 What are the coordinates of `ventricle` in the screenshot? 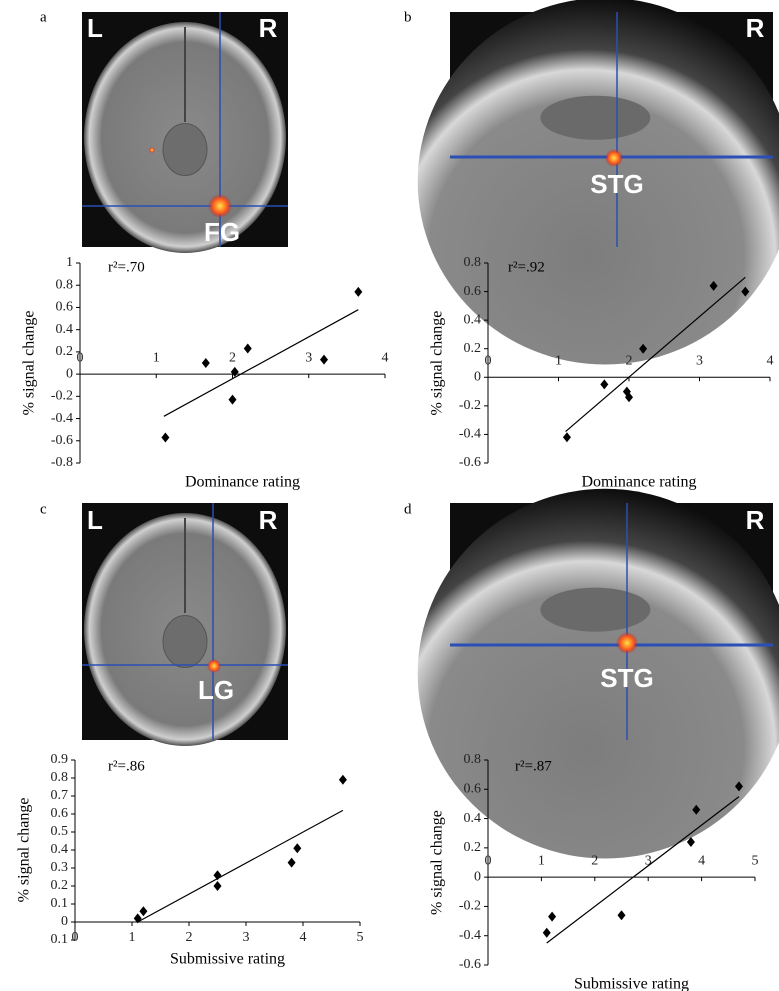 It's located at (595, 117).